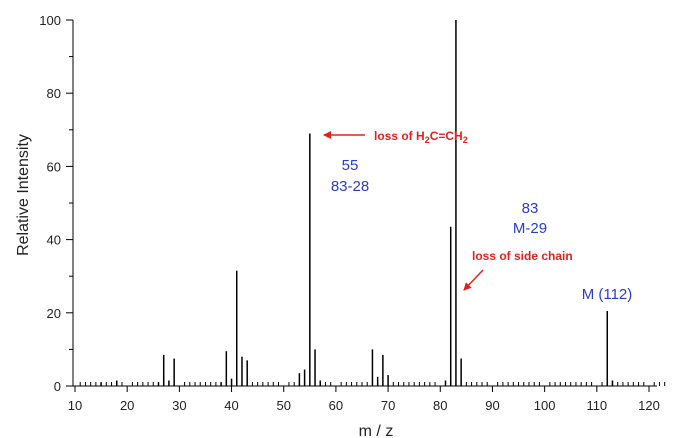  I want to click on x-tick-label: 30, so click(179, 405).